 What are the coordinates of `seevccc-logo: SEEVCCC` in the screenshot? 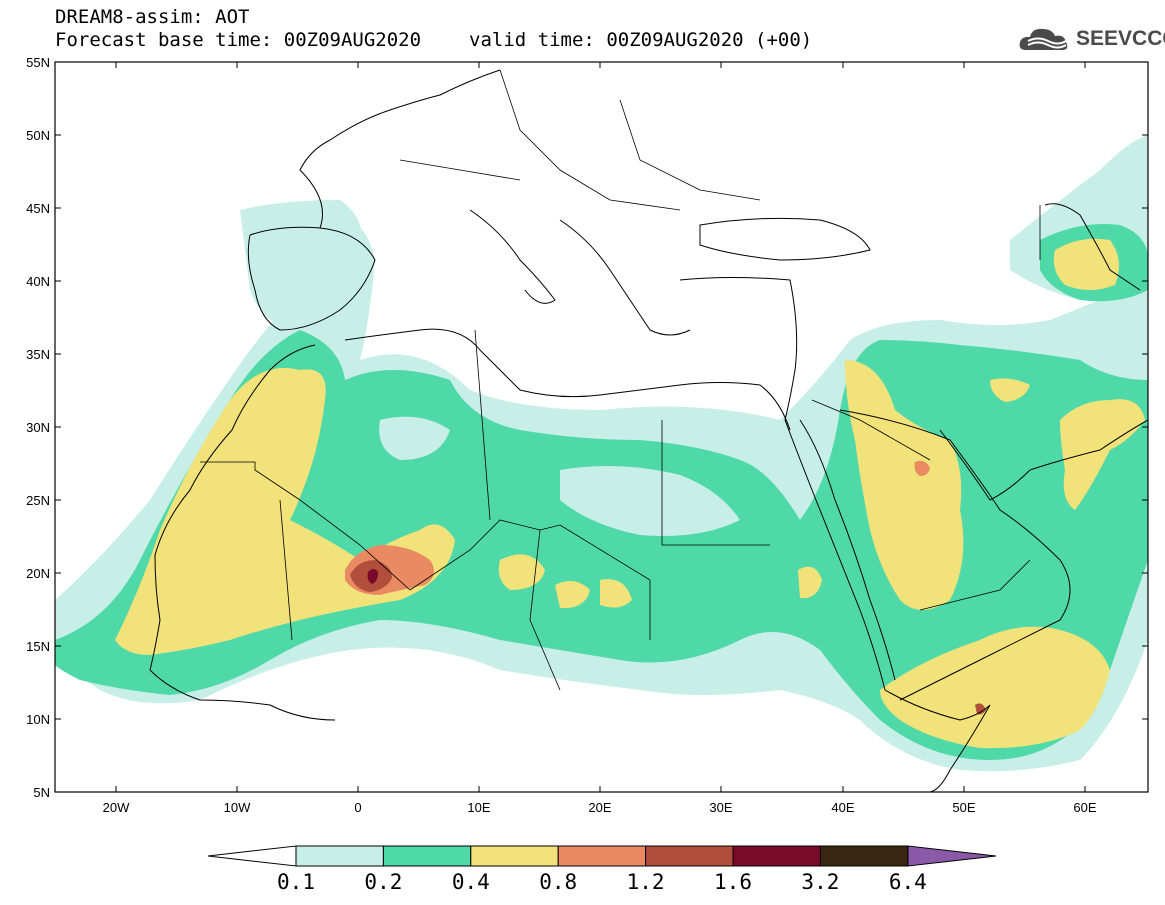 It's located at (1091, 39).